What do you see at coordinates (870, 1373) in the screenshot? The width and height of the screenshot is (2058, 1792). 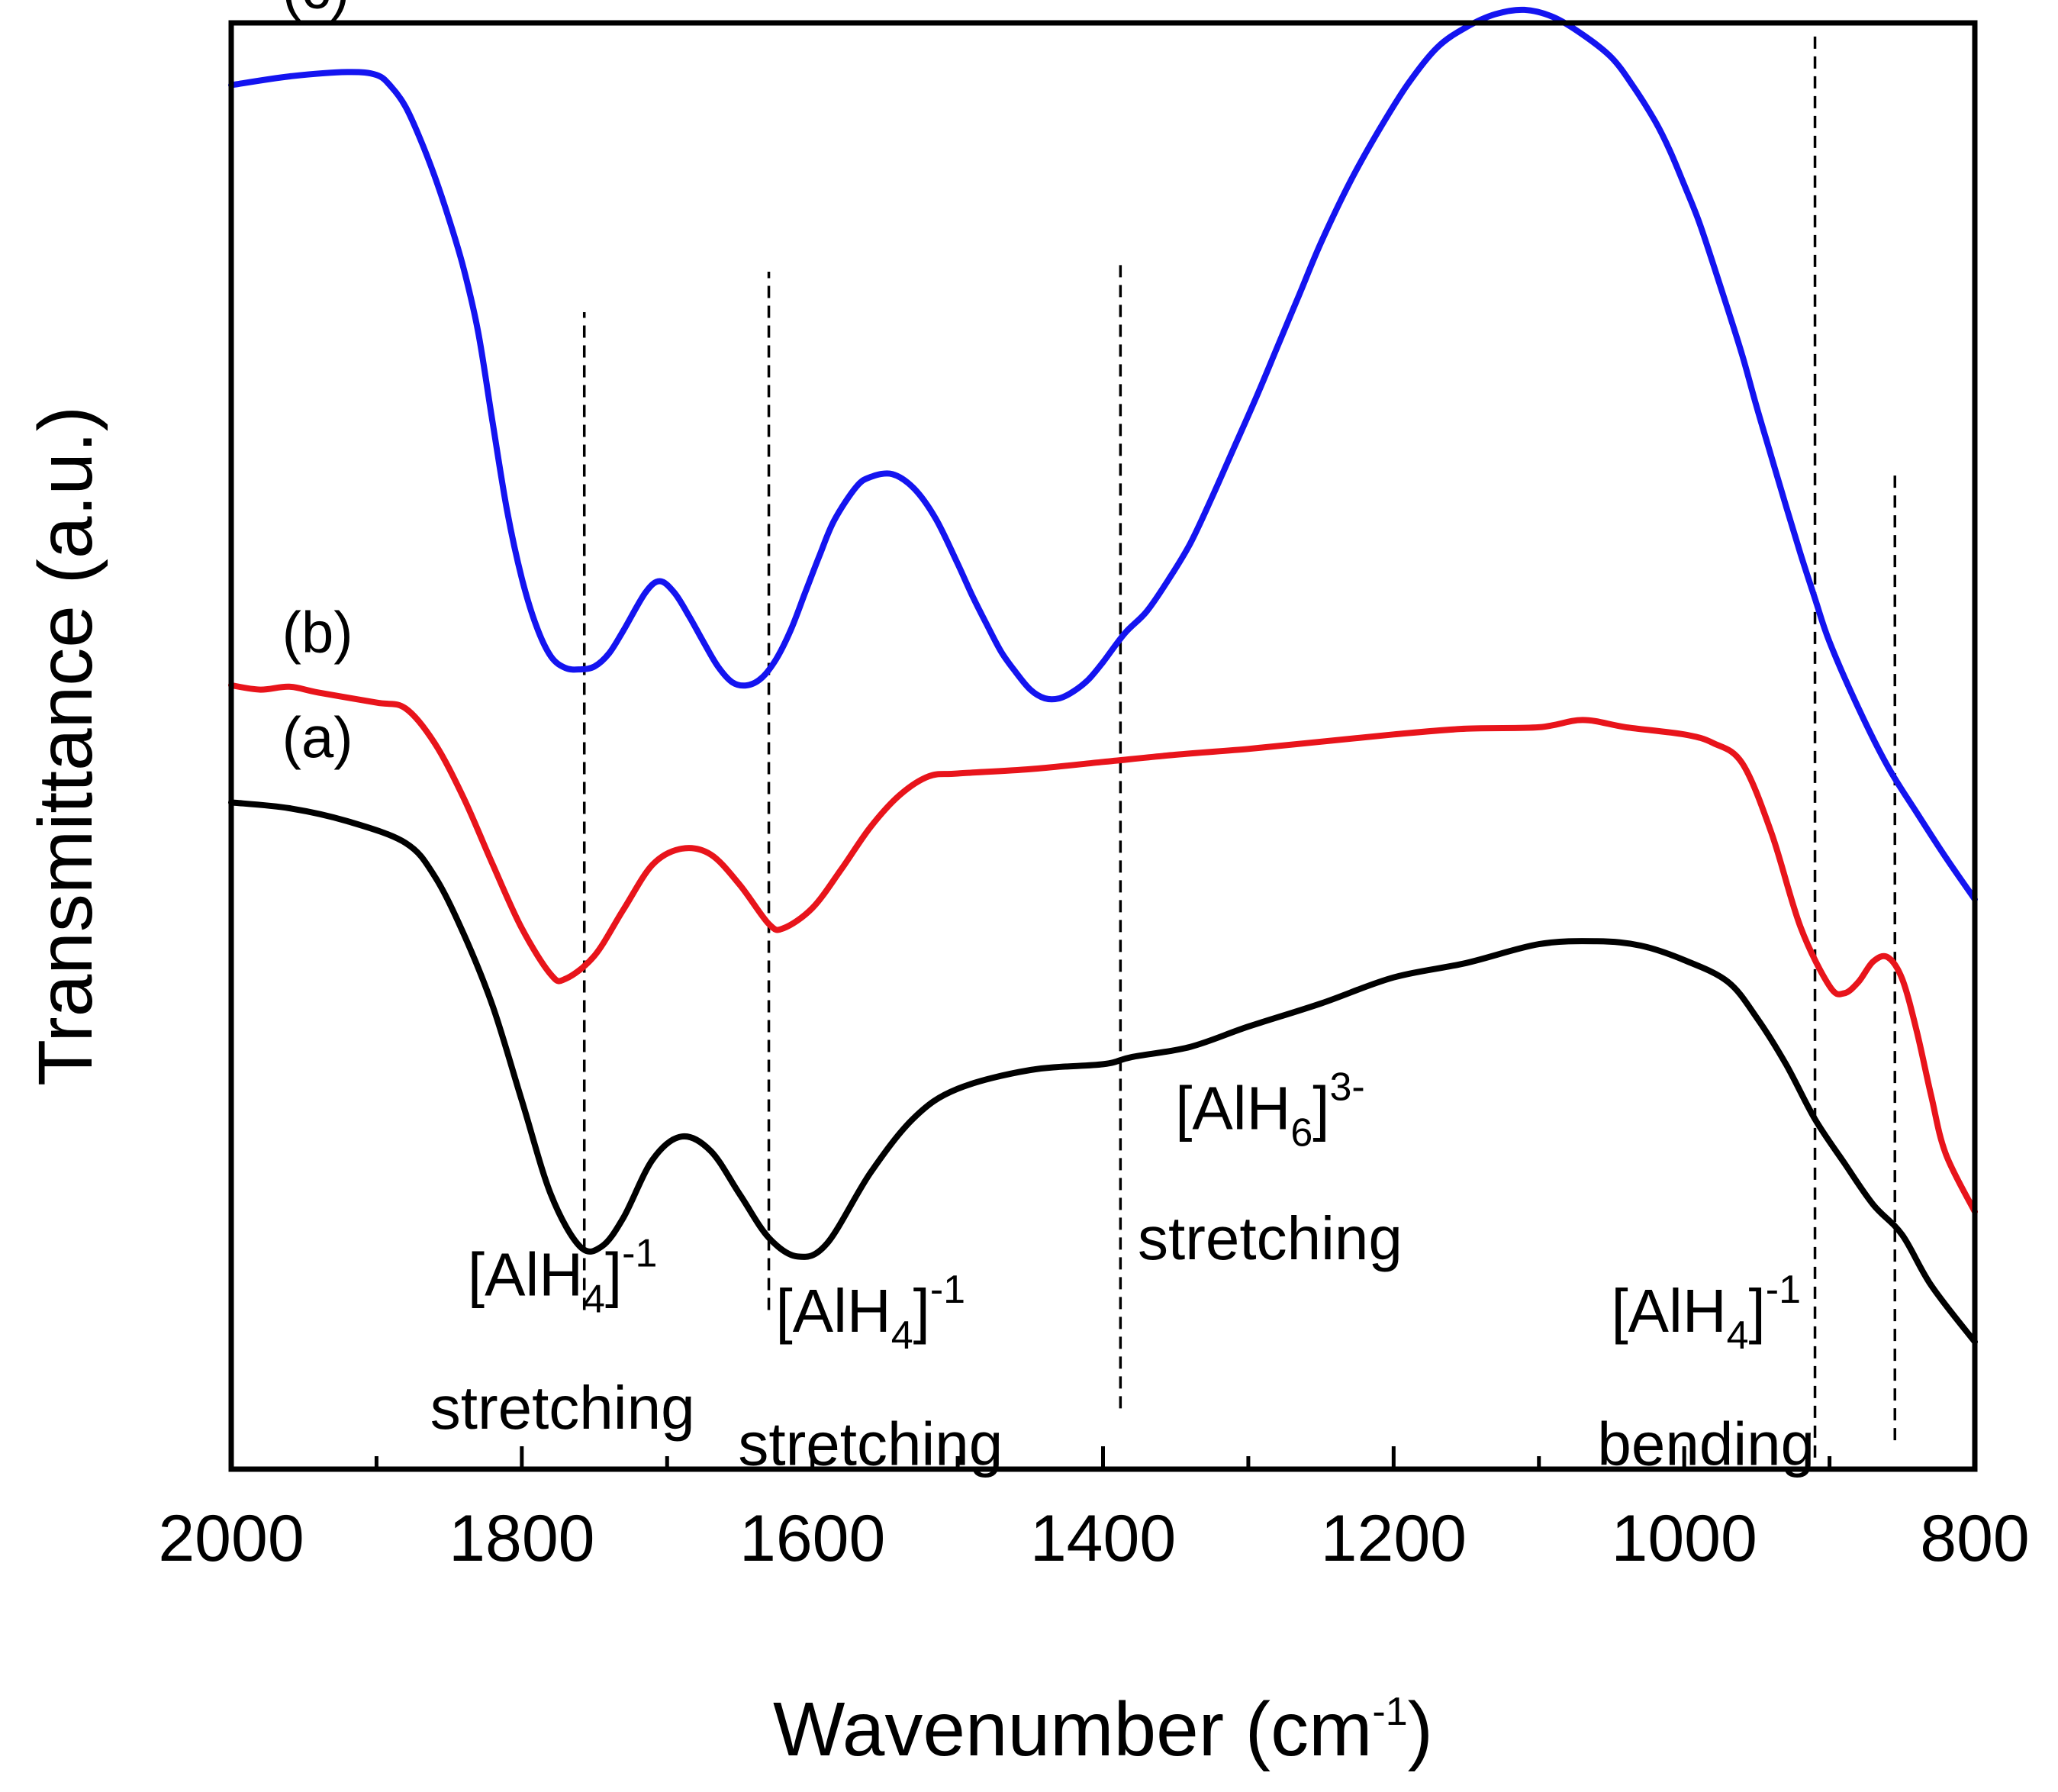 I see `annotation-2: [AlH4]-1 stretching` at bounding box center [870, 1373].